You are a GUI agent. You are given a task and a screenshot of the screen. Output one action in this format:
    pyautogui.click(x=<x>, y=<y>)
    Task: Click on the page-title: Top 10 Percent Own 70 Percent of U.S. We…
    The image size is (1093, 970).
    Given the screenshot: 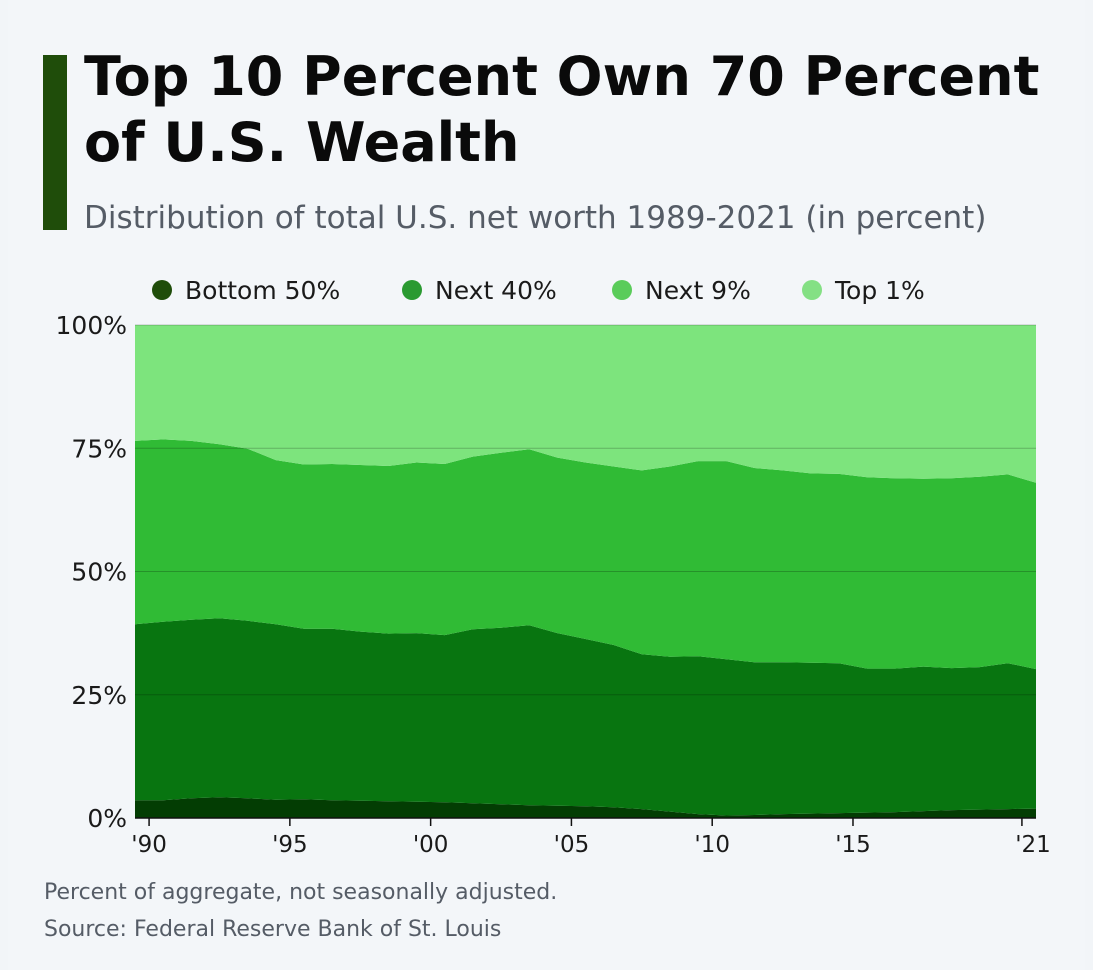 What is the action you would take?
    pyautogui.click(x=562, y=109)
    